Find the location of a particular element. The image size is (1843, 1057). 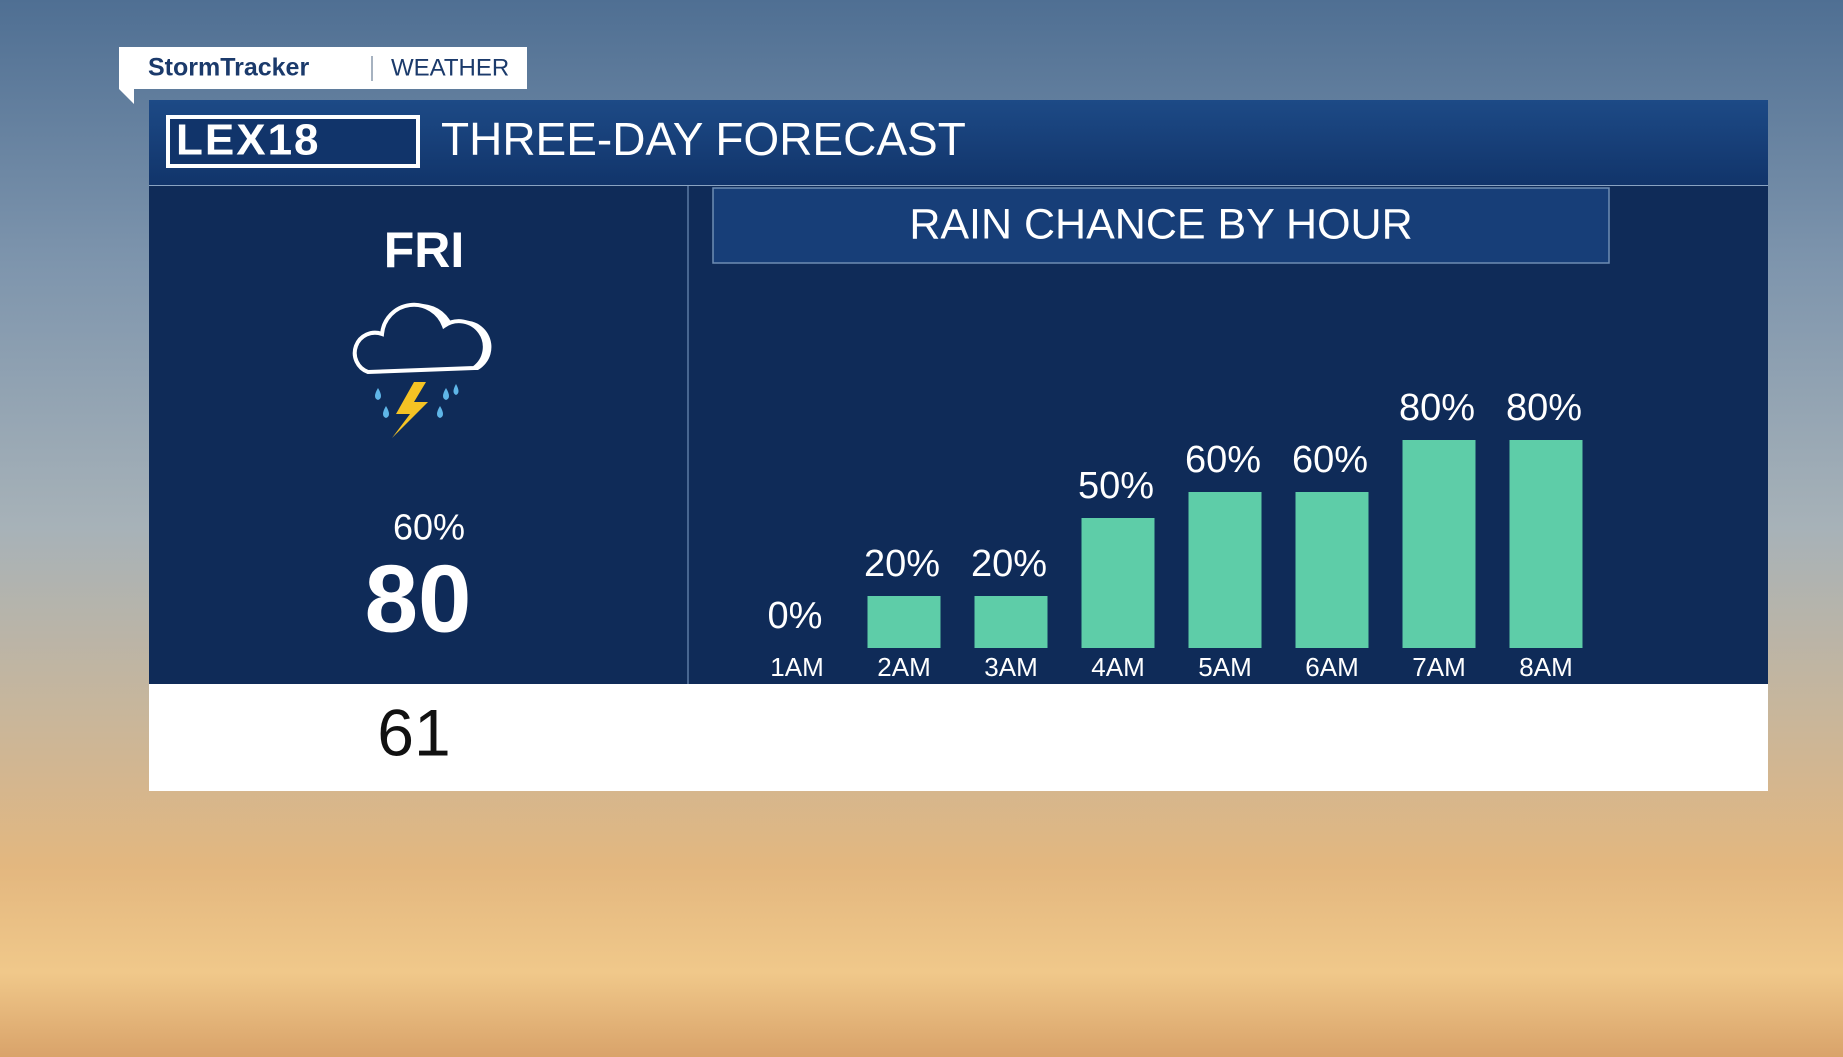

high-temp: 80 is located at coordinates (418, 598).